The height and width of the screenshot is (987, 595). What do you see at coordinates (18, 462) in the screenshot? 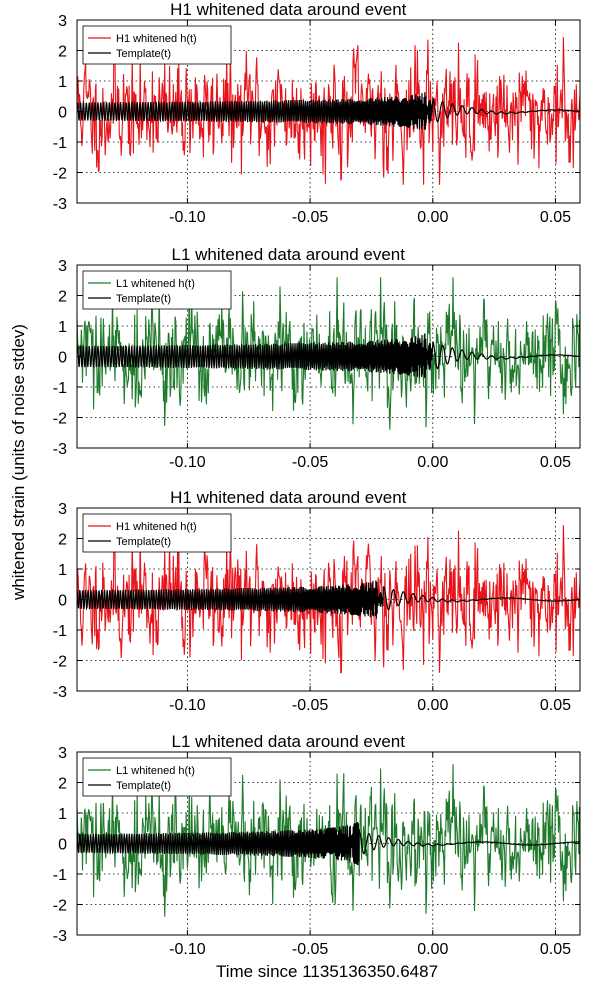
I see `y-axis-label: whitened strain (units of noise stdev)` at bounding box center [18, 462].